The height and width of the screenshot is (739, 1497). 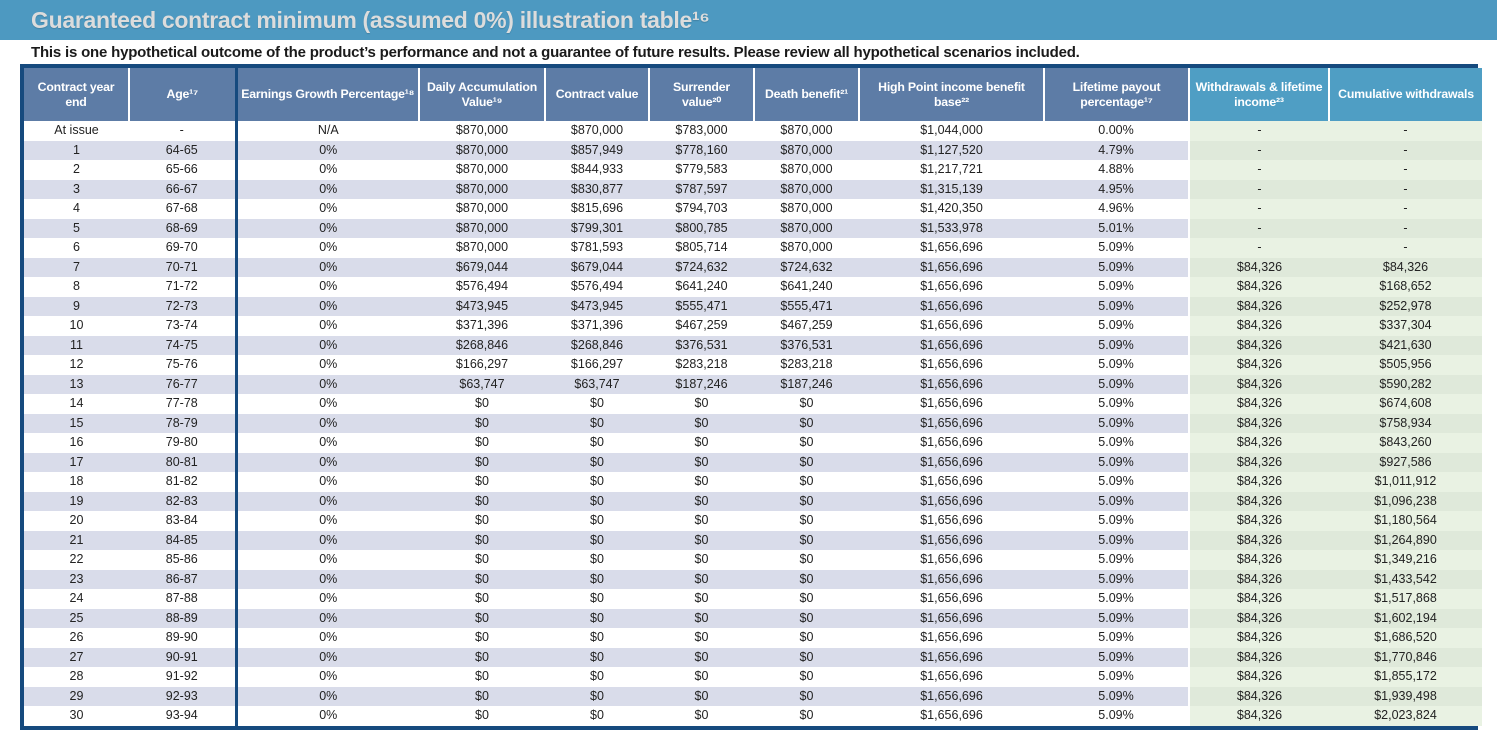 I want to click on cell-cumulative-withdrawals: $1,264,890, so click(x=1405, y=540).